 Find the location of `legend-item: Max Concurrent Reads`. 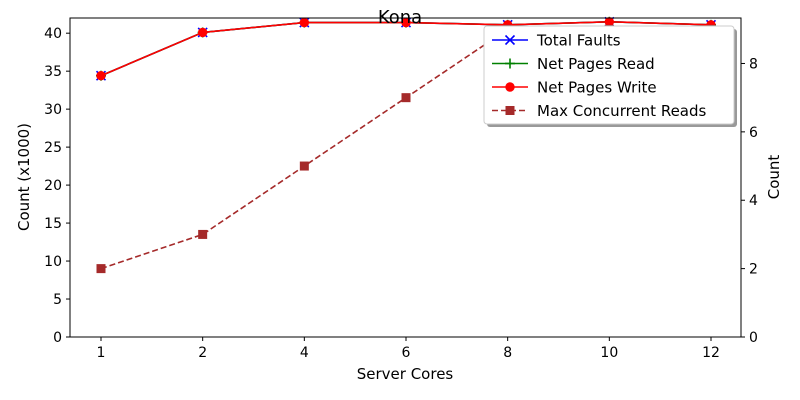

legend-item: Max Concurrent Reads is located at coordinates (599, 111).